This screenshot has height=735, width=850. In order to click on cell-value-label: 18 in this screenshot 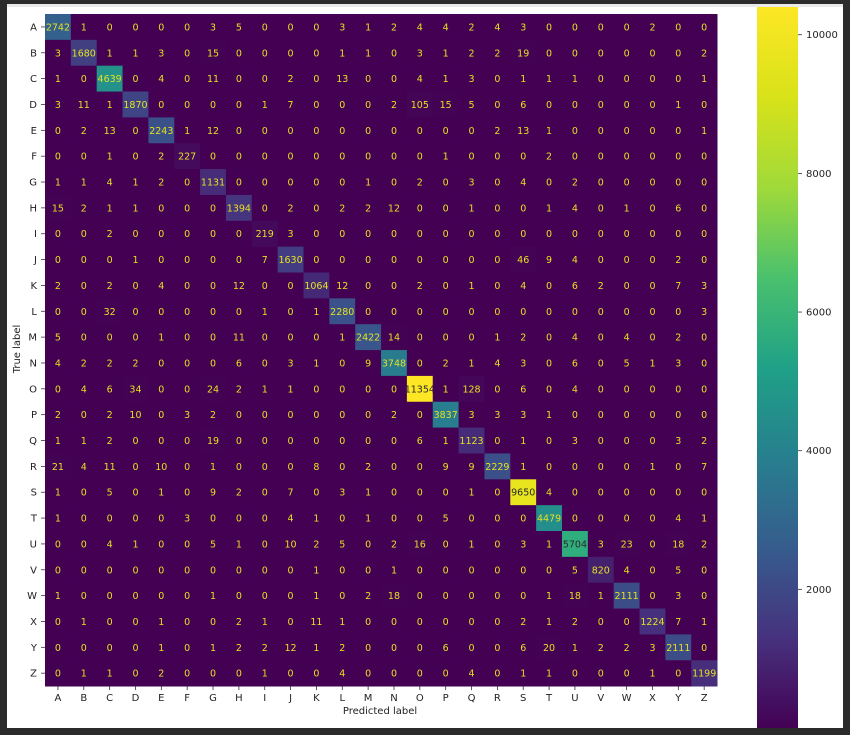, I will do `click(394, 596)`.